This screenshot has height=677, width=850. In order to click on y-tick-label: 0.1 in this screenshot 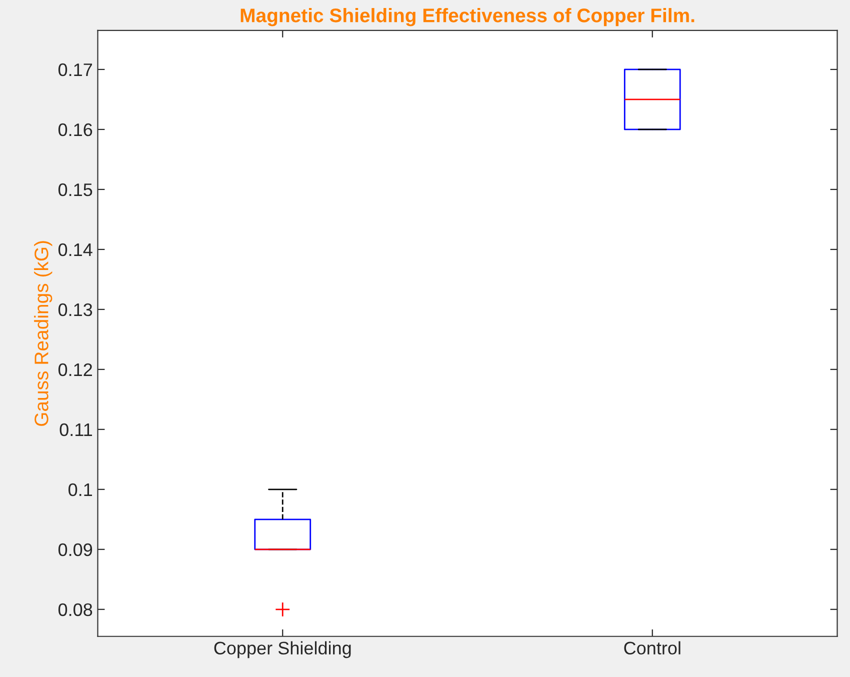, I will do `click(80, 489)`.